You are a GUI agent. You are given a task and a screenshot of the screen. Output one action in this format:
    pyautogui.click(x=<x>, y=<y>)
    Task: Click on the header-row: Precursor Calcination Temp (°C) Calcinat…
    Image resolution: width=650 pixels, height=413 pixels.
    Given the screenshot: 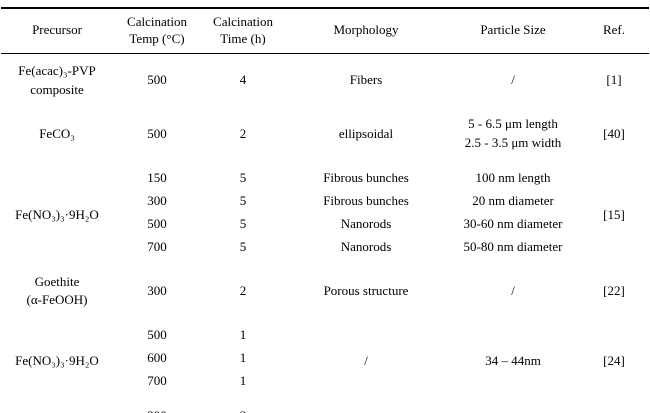 What is the action you would take?
    pyautogui.click(x=325, y=31)
    